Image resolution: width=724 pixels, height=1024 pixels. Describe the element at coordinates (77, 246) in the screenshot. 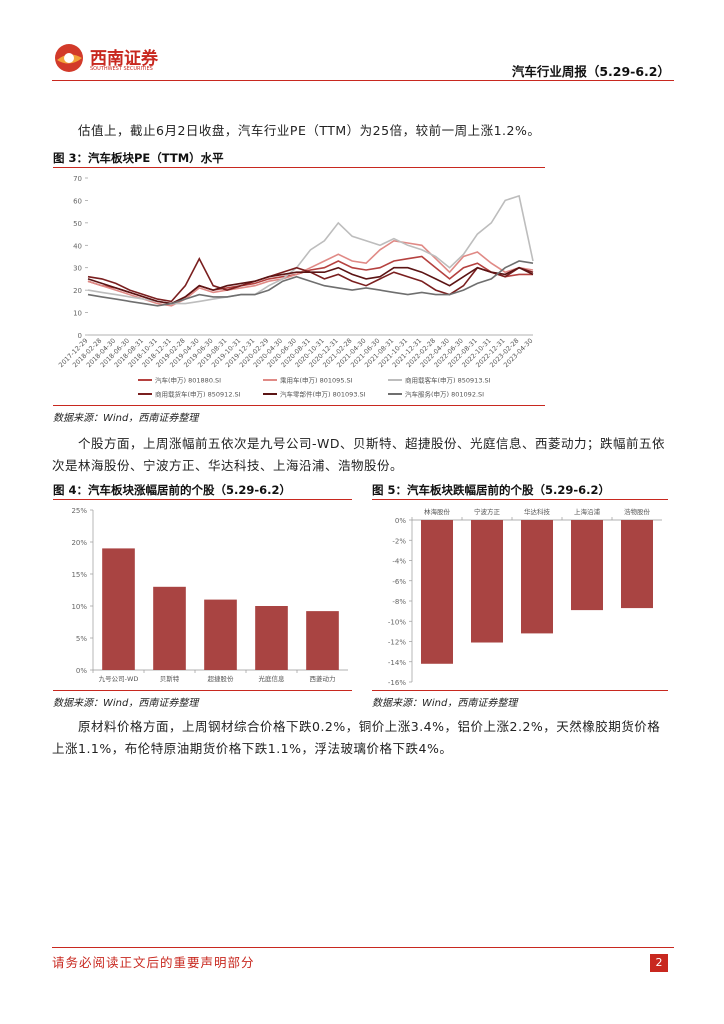

I see `y-tick-label: 40` at that location.